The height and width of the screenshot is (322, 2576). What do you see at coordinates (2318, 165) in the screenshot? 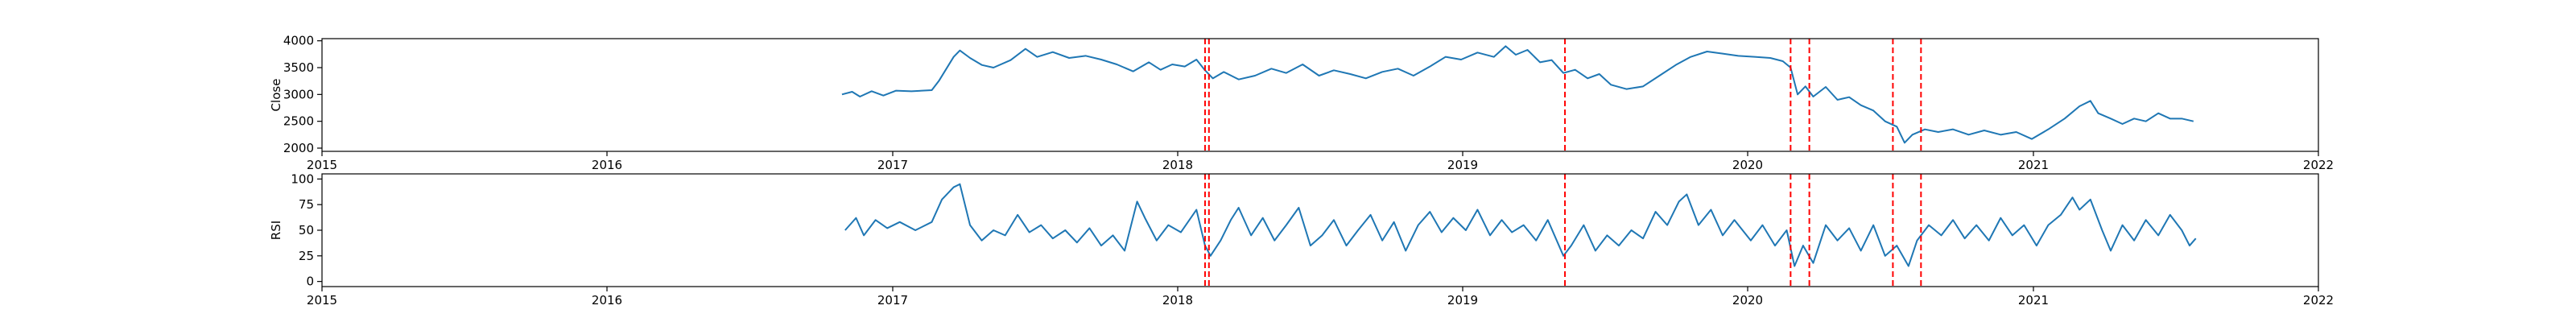
I see `close-x-tick-label: 2022` at bounding box center [2318, 165].